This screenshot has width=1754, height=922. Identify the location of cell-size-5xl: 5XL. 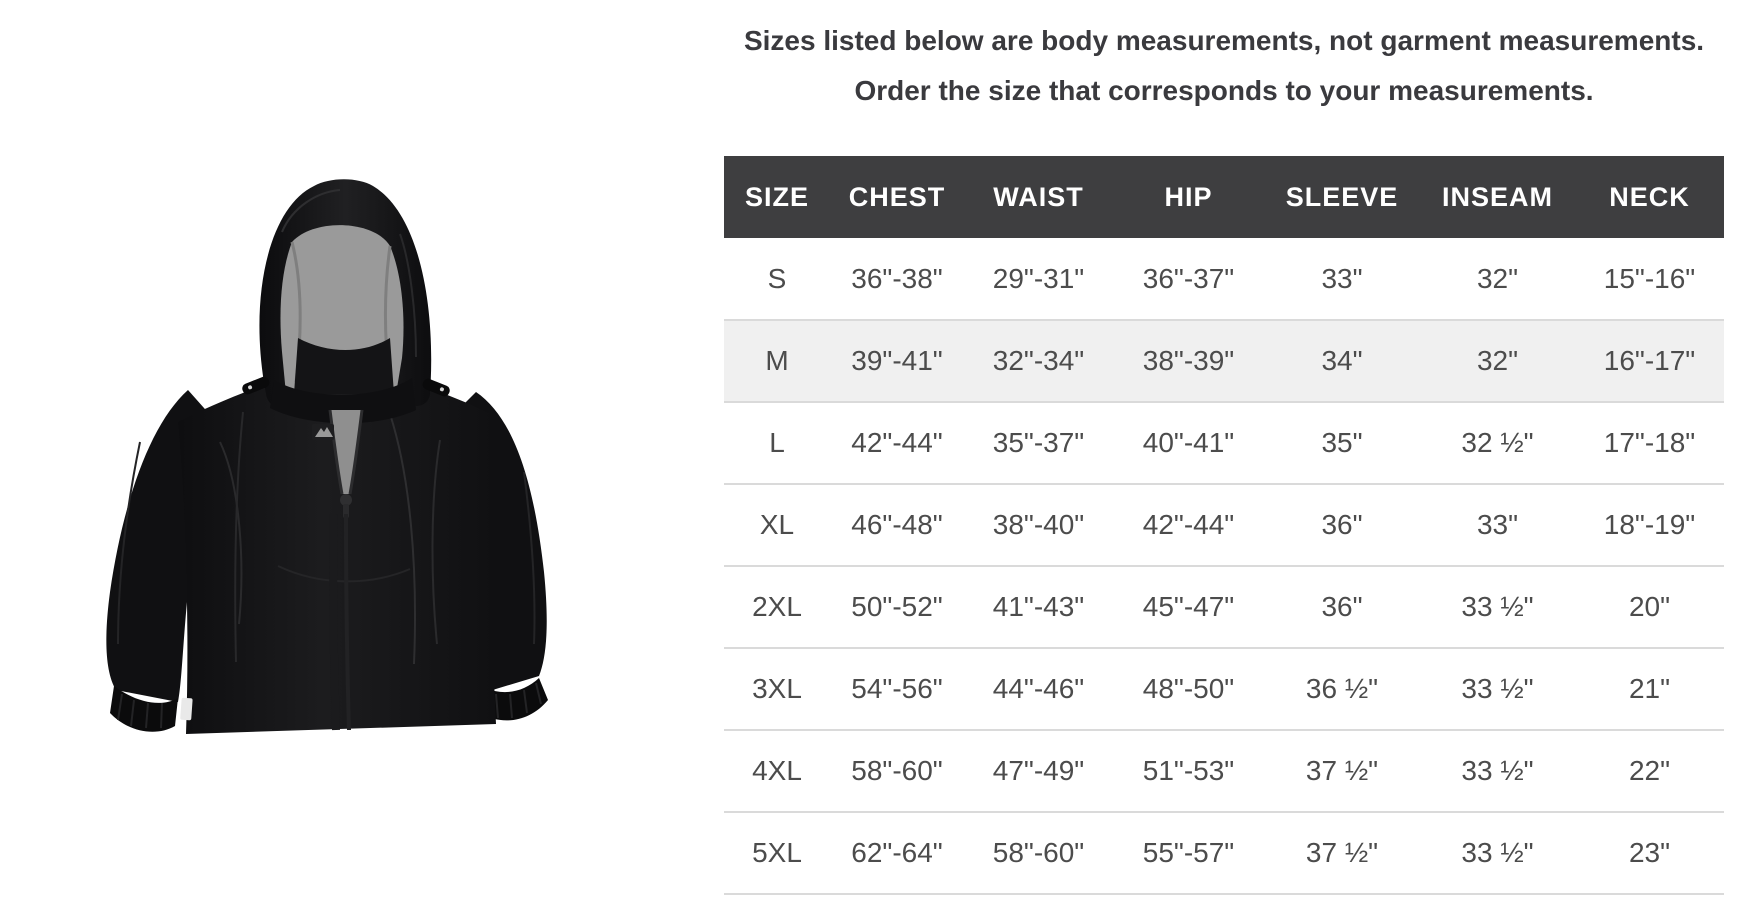
(777, 853).